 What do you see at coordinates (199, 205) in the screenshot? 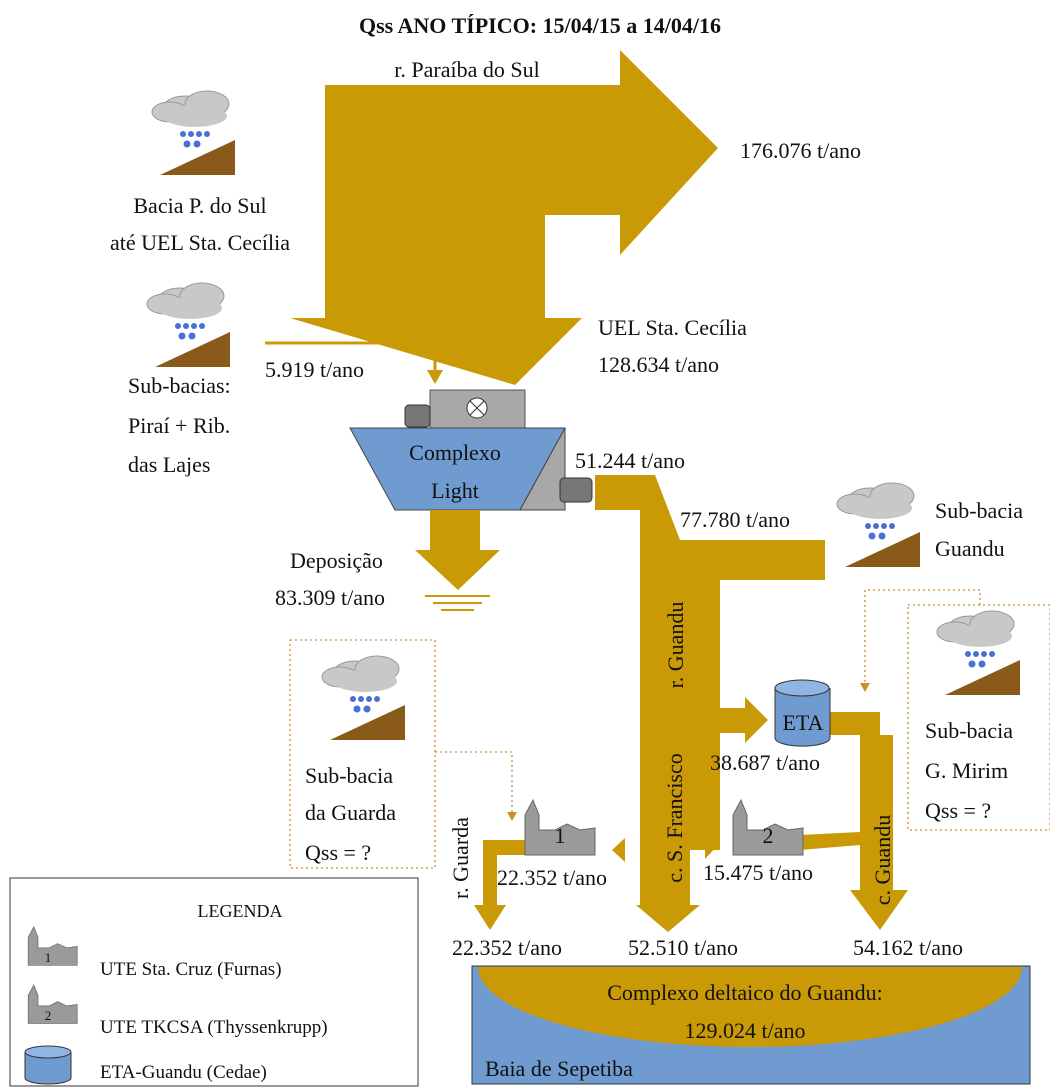
I see `basin-label: Bacia P. do Sul` at bounding box center [199, 205].